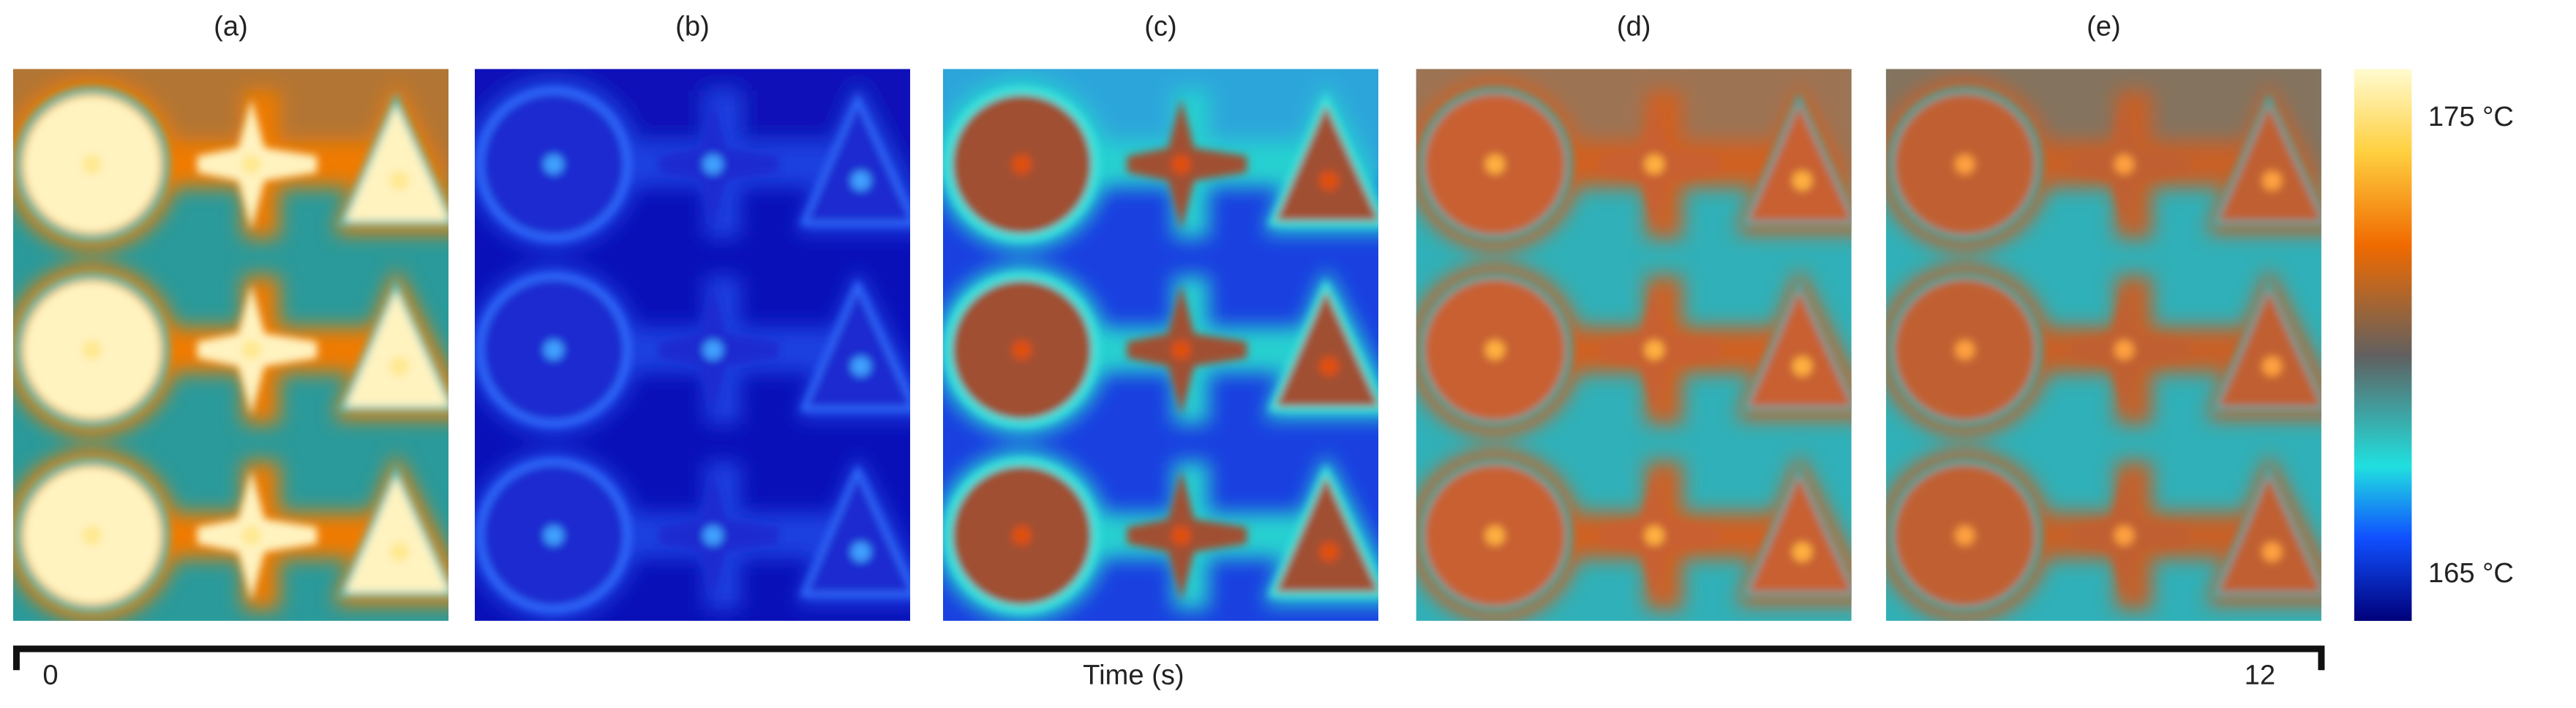 This screenshot has height=708, width=2576. What do you see at coordinates (1168, 658) in the screenshot?
I see `time-bracket` at bounding box center [1168, 658].